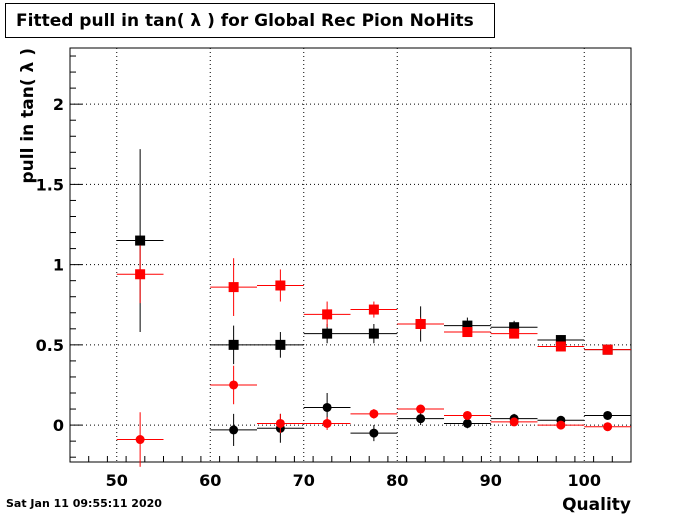 The height and width of the screenshot is (514, 700). What do you see at coordinates (28, 116) in the screenshot?
I see `y-axis-title: pull in tan( λ )` at bounding box center [28, 116].